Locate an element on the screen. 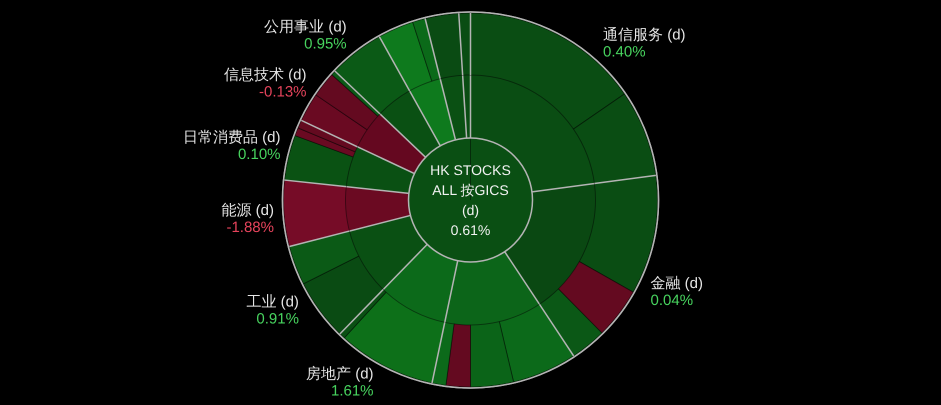  text: HK STOCKS ALL 按GICS (d) is located at coordinates (470, 190).